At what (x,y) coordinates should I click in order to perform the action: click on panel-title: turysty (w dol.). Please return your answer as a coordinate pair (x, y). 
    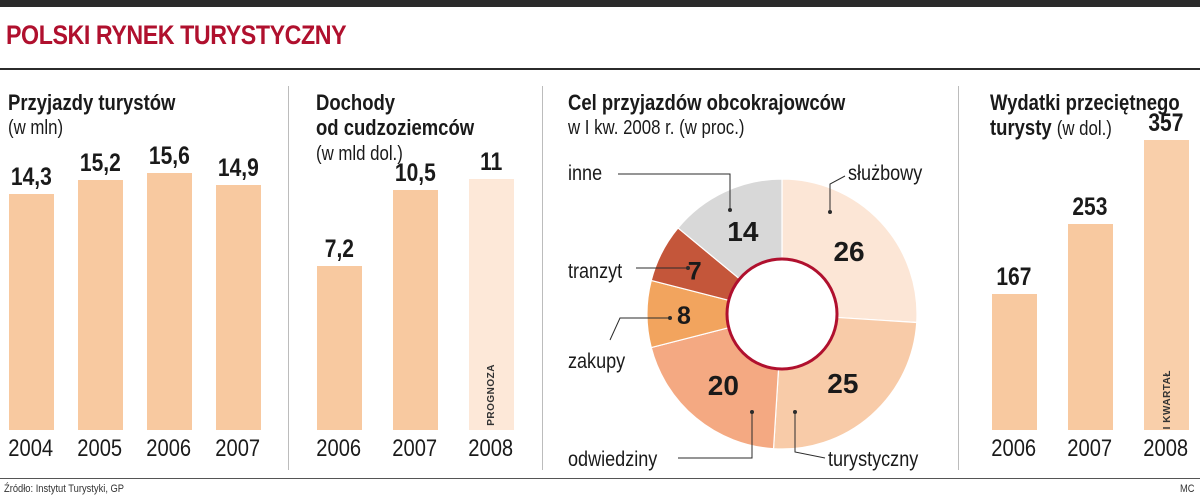
    Looking at the image, I should click on (1051, 127).